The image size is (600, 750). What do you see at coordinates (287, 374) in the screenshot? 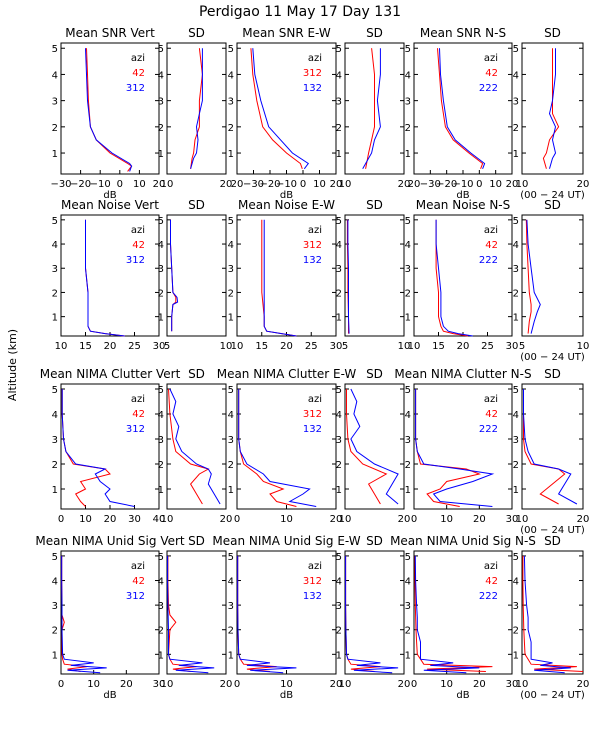
I see `panel-title: Mean NIMA Clutter E-W` at bounding box center [287, 374].